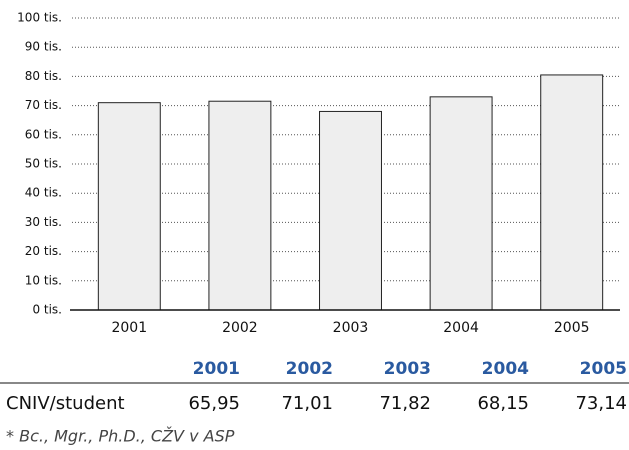  What do you see at coordinates (120, 436) in the screenshot?
I see `footnote: * Bc., Mgr., Ph.D., CŽV v ASP` at bounding box center [120, 436].